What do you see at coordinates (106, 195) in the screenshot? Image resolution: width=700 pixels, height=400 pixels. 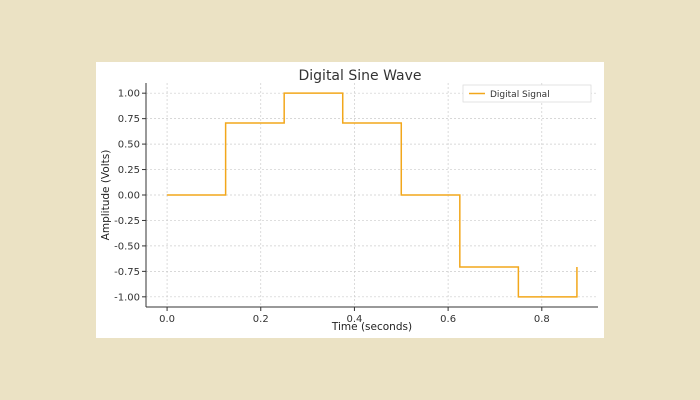 I see `y-axis-label: Amplitude (Volts)` at bounding box center [106, 195].